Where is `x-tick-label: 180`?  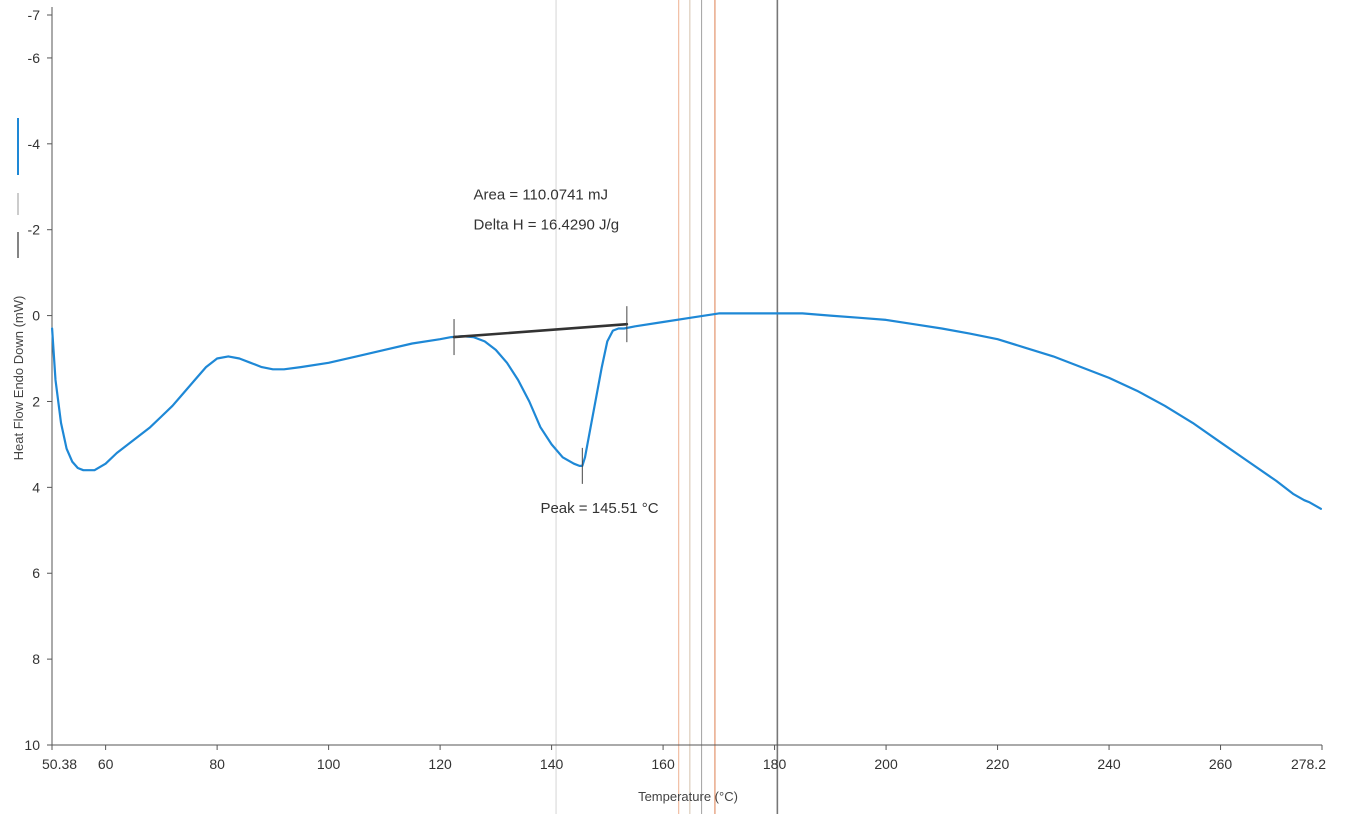 x-tick-label: 180 is located at coordinates (775, 764).